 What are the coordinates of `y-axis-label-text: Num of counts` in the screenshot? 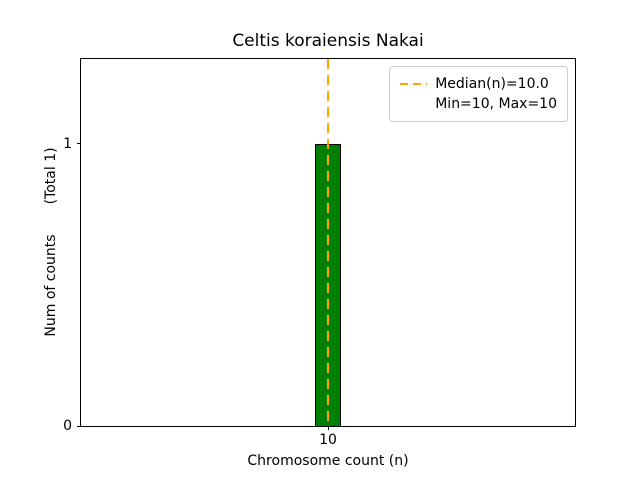 It's located at (51, 285).